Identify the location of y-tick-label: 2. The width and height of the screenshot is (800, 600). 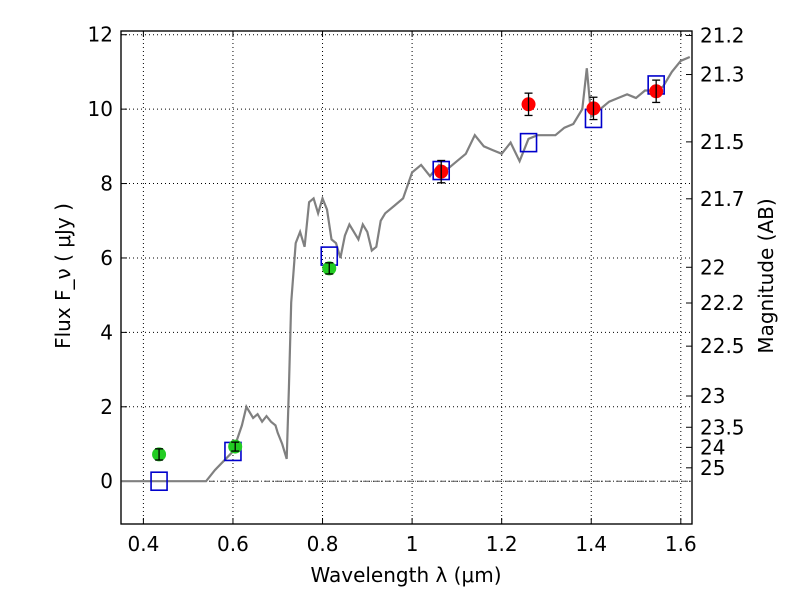
(106, 407).